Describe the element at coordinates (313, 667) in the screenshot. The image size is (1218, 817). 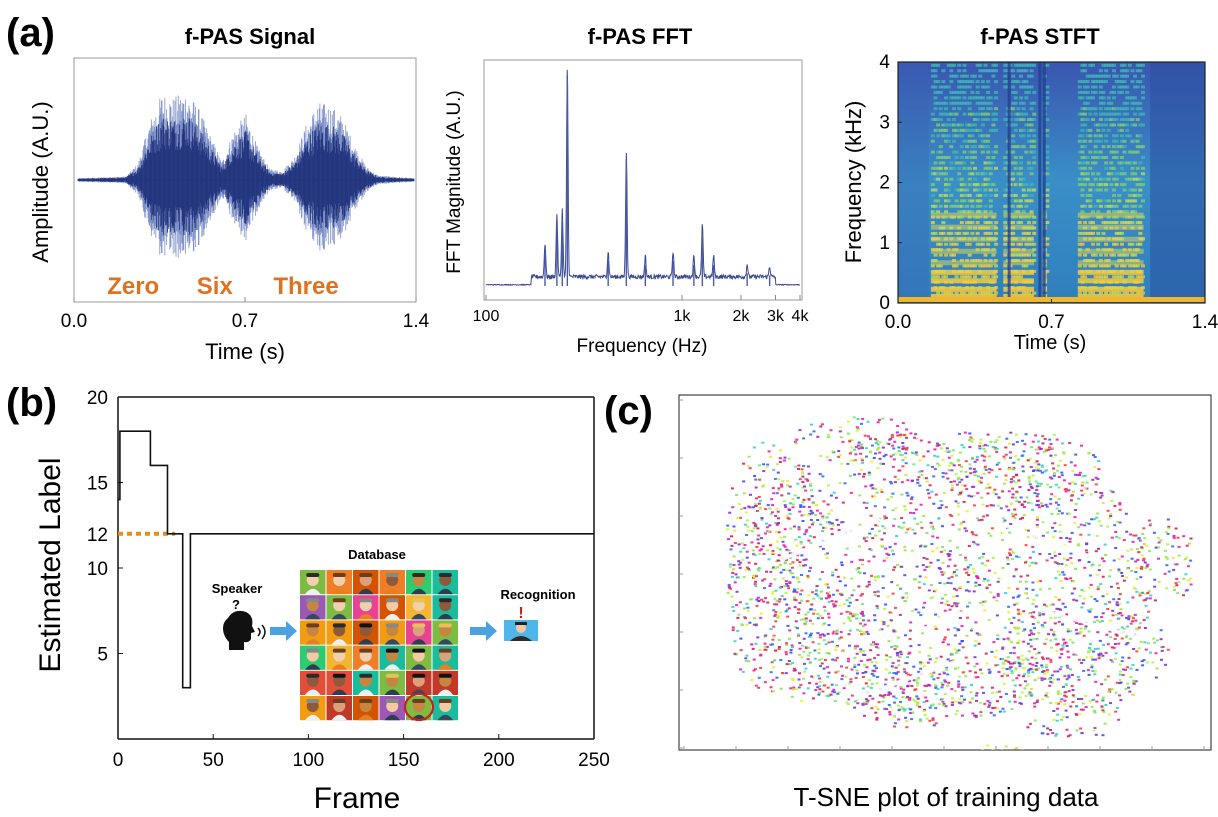
I see `database-face-body` at that location.